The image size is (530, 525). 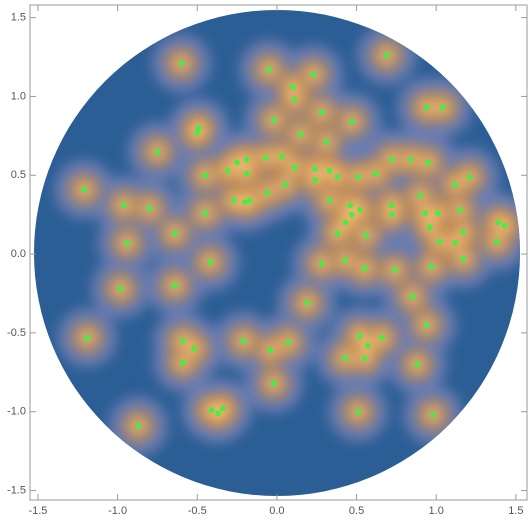 What do you see at coordinates (18, 18) in the screenshot?
I see `y-tick-label: 1.5` at bounding box center [18, 18].